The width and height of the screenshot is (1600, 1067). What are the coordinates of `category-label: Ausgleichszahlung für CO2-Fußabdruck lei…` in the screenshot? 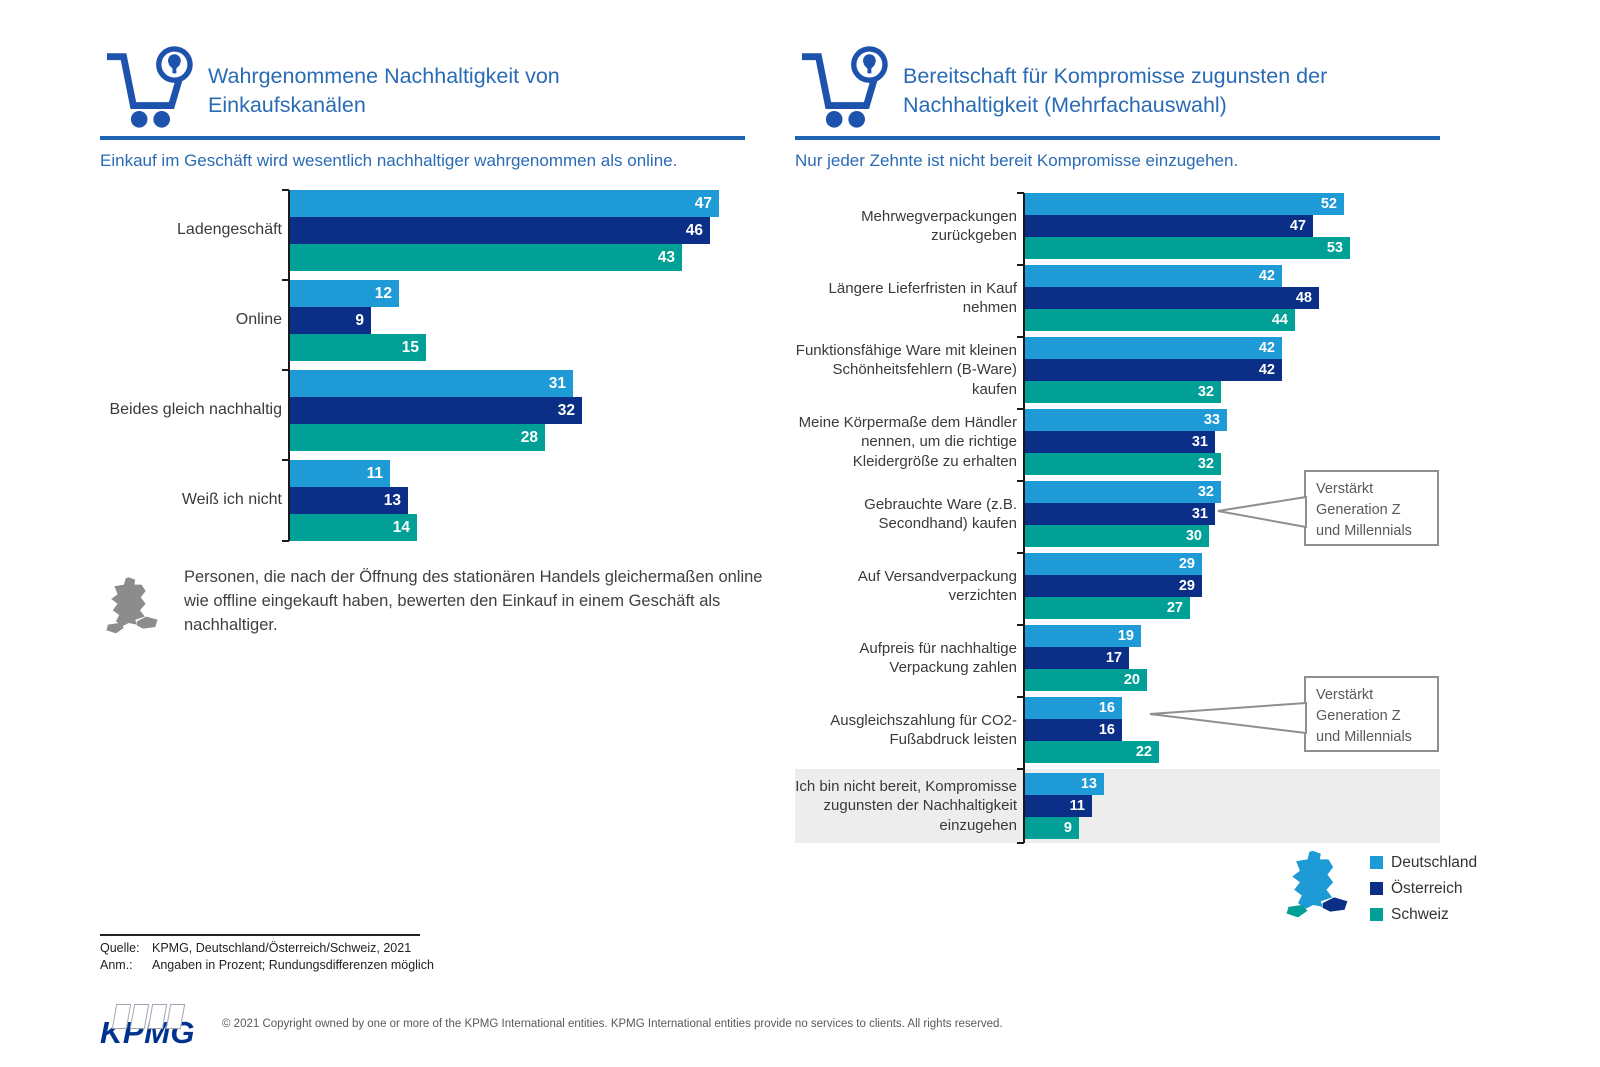 It's located at (923, 730).